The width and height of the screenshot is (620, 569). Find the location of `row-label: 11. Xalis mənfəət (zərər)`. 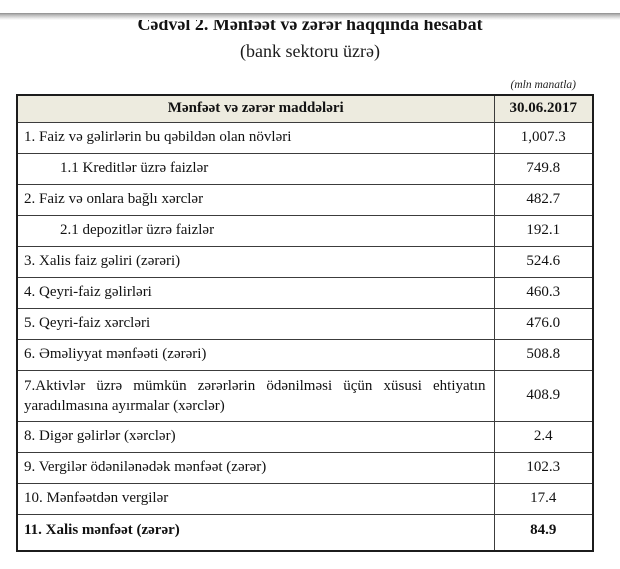

row-label: 11. Xalis mənfəət (zərər) is located at coordinates (255, 532).